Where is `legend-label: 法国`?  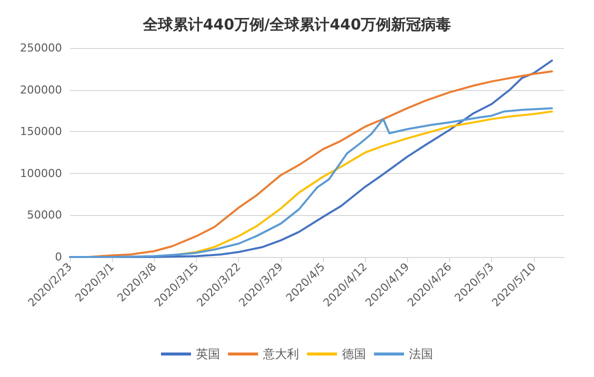
legend-label: 法国 is located at coordinates (421, 354).